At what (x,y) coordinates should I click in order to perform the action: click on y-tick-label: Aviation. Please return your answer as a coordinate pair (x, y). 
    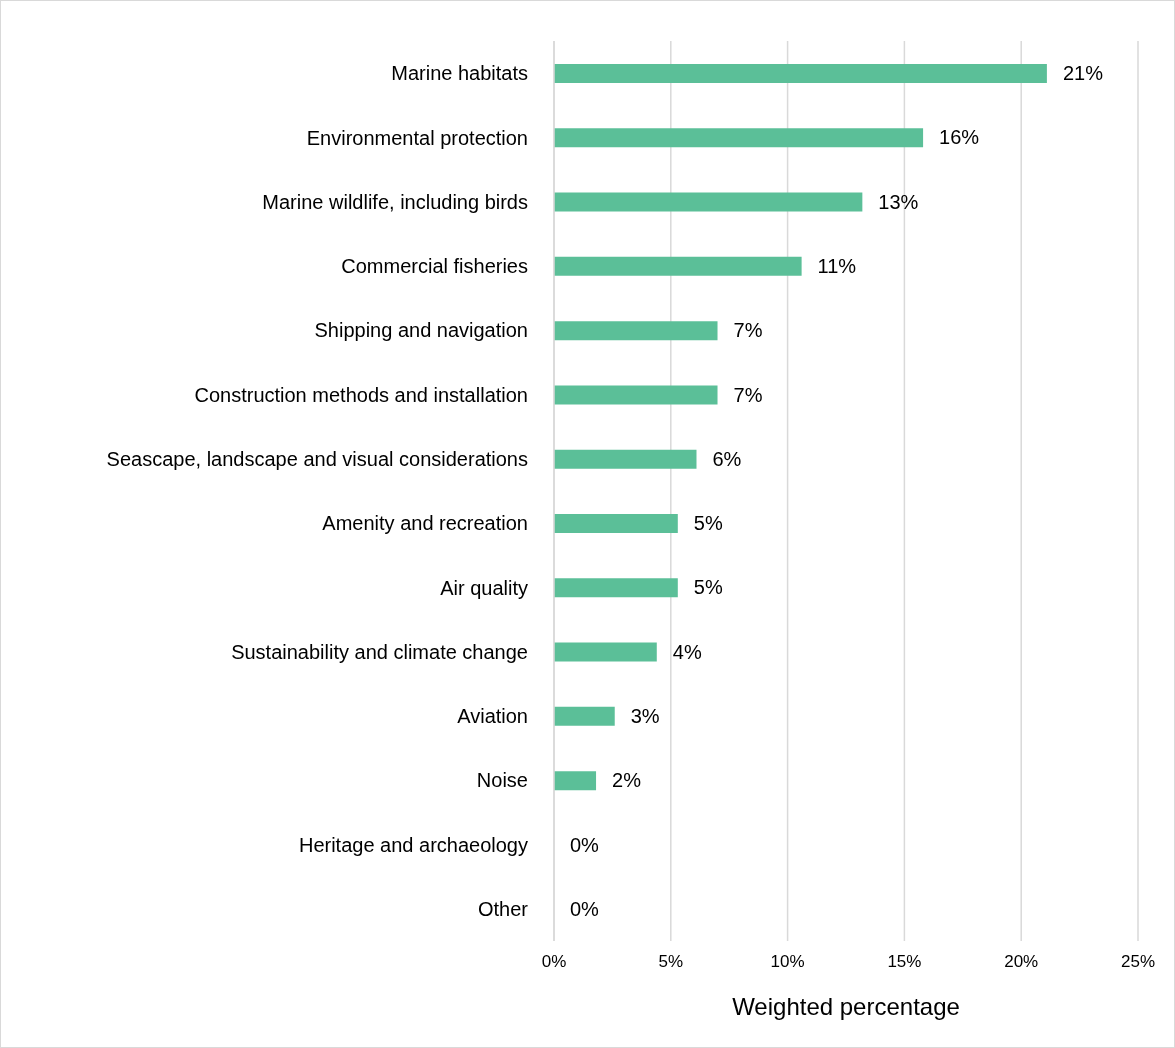
    Looking at the image, I should click on (492, 716).